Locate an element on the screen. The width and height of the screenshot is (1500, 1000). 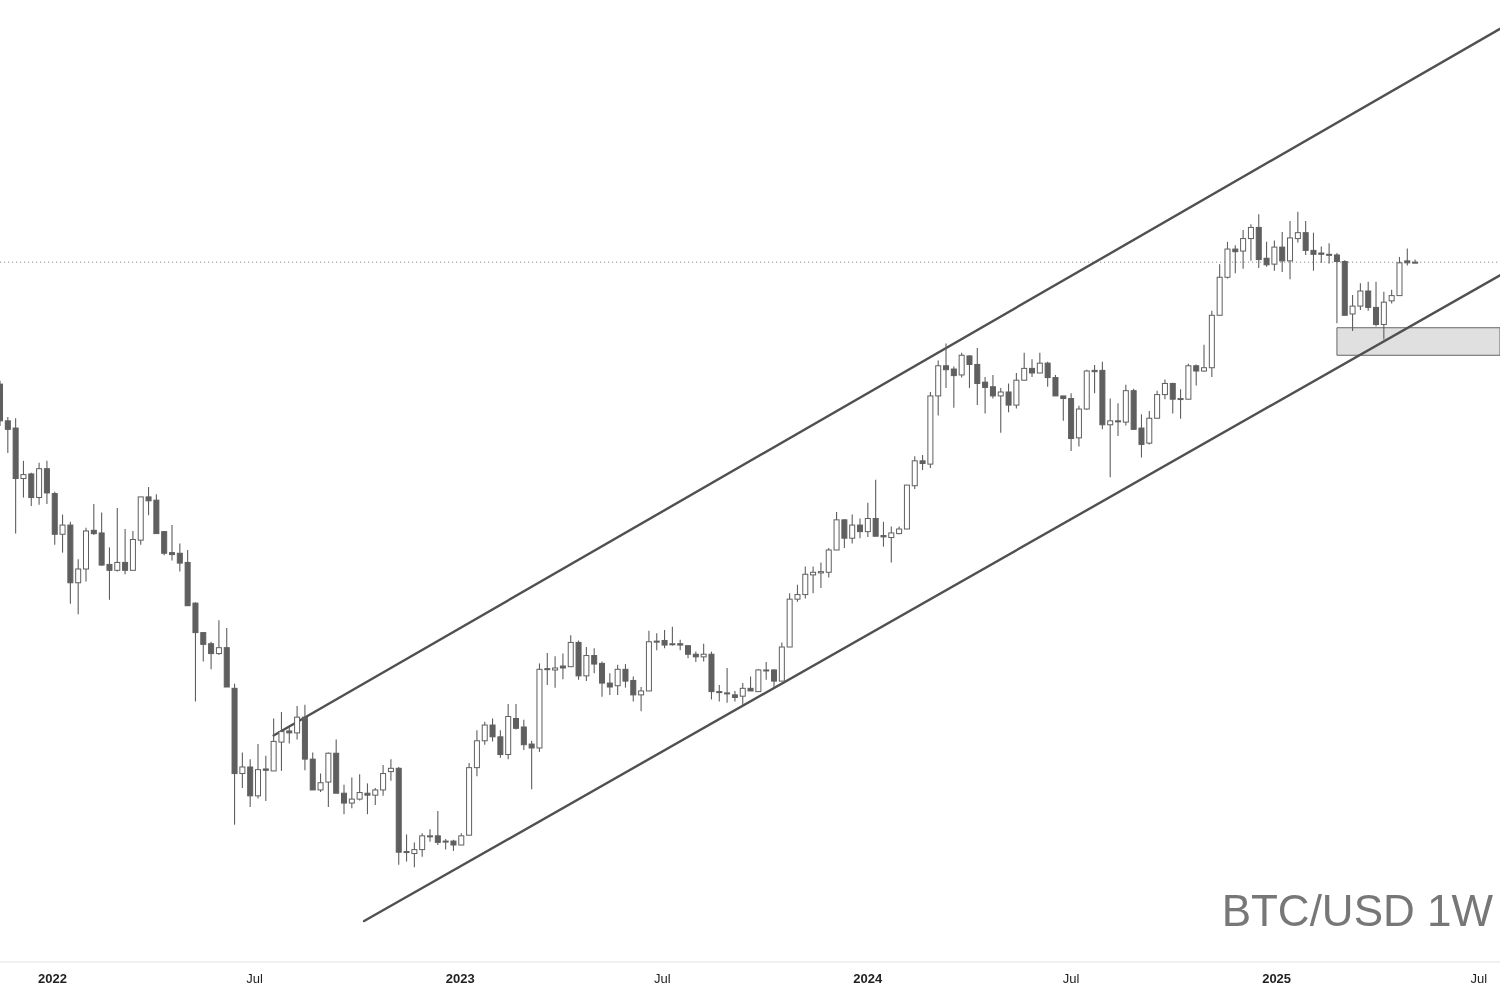
x-tick-label: 2024 is located at coordinates (868, 979).